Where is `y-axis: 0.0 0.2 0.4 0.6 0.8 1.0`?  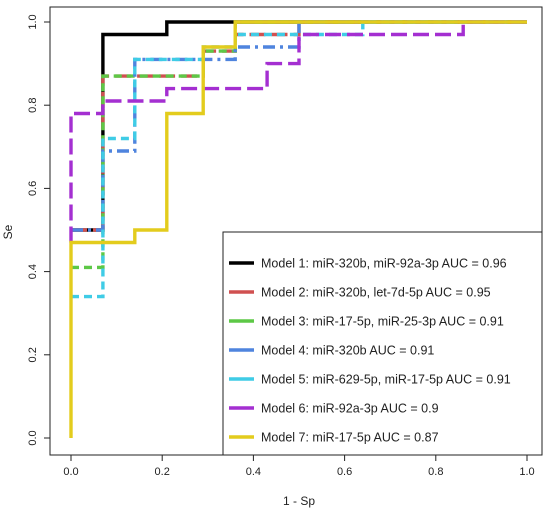
y-axis: 0.0 0.2 0.4 0.6 0.8 1.0 is located at coordinates (38, 230).